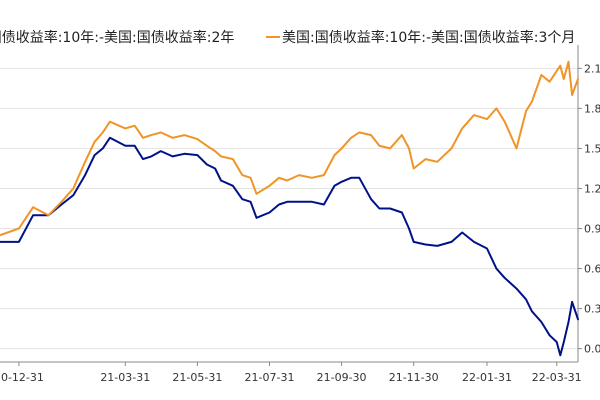 The image size is (600, 400). What do you see at coordinates (270, 377) in the screenshot?
I see `x-tick-label: 21-07-31` at bounding box center [270, 377].